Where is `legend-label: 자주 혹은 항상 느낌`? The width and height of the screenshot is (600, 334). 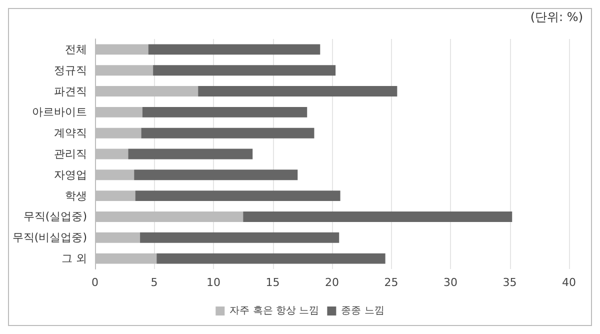 legend-label: 자주 혹은 항상 느낌 is located at coordinates (275, 311).